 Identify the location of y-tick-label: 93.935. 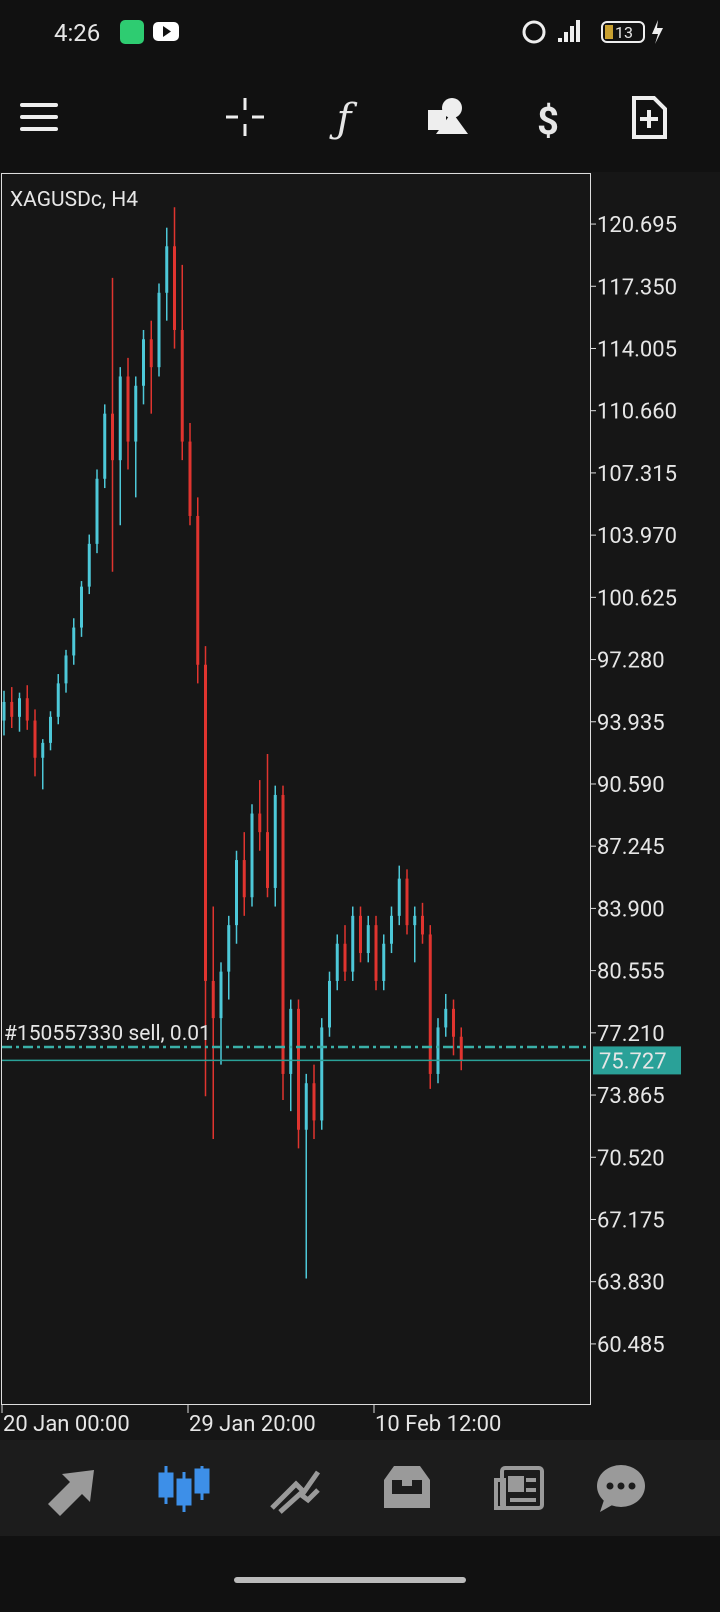
(631, 723).